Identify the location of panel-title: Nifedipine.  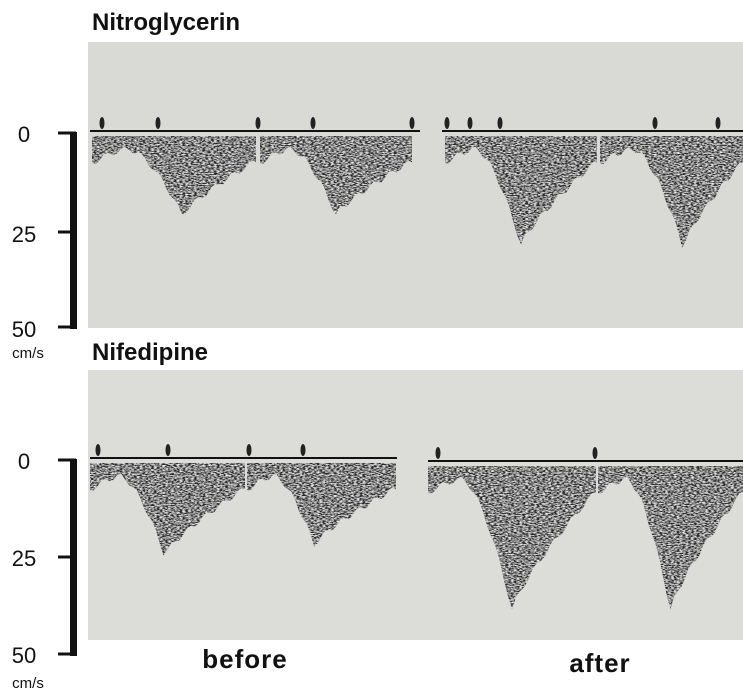
(150, 352).